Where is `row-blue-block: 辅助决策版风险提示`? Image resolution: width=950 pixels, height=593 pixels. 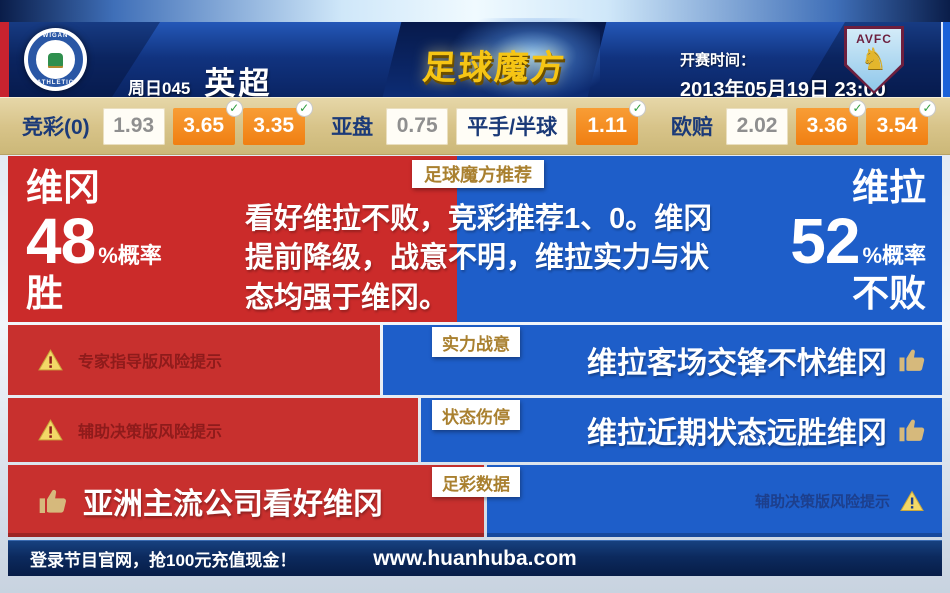 row-blue-block: 辅助决策版风险提示 is located at coordinates (714, 501).